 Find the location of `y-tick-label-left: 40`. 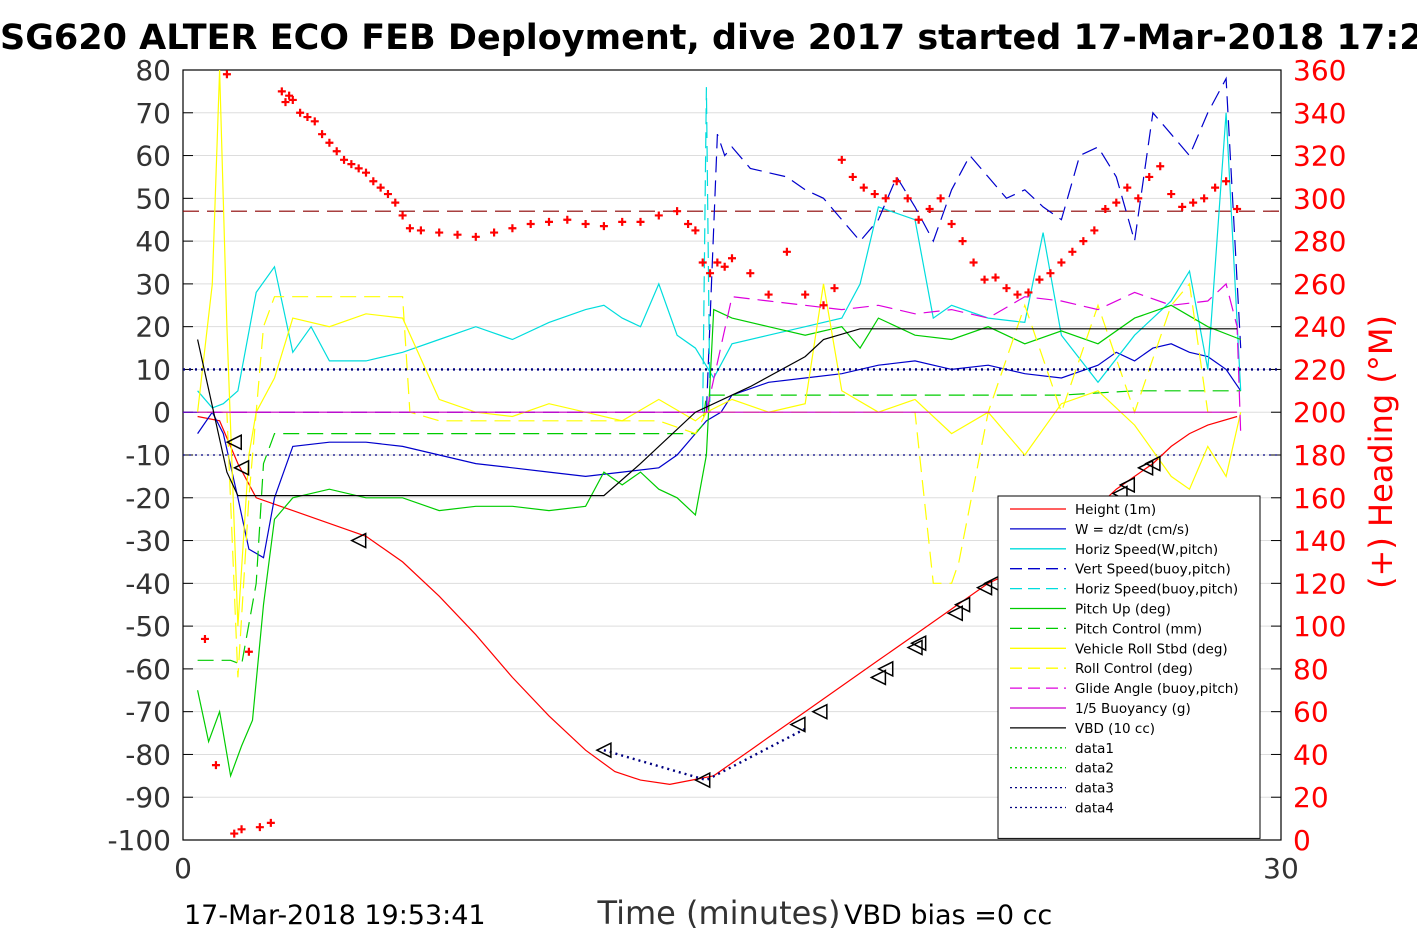

y-tick-label-left: 40 is located at coordinates (153, 241).